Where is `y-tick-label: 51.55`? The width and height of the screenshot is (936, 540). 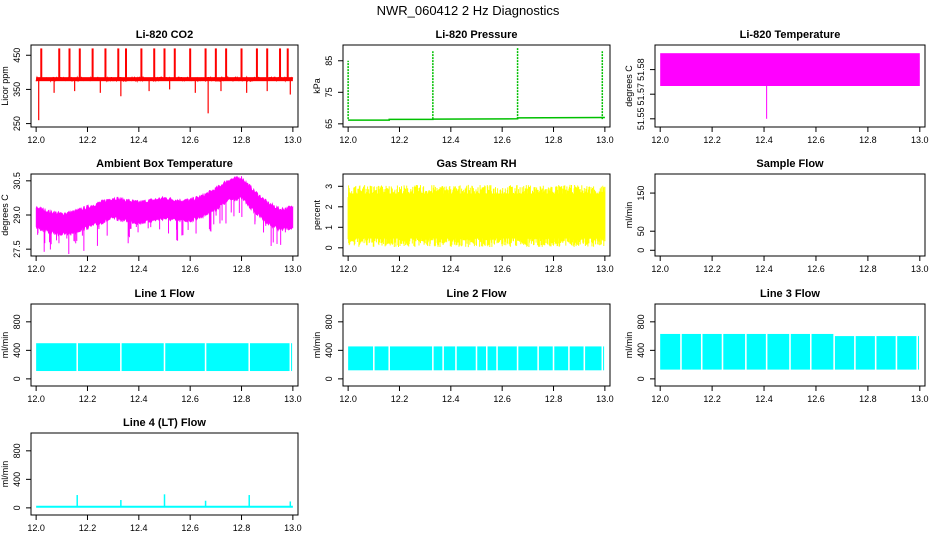 y-tick-label: 51.55 is located at coordinates (641, 119).